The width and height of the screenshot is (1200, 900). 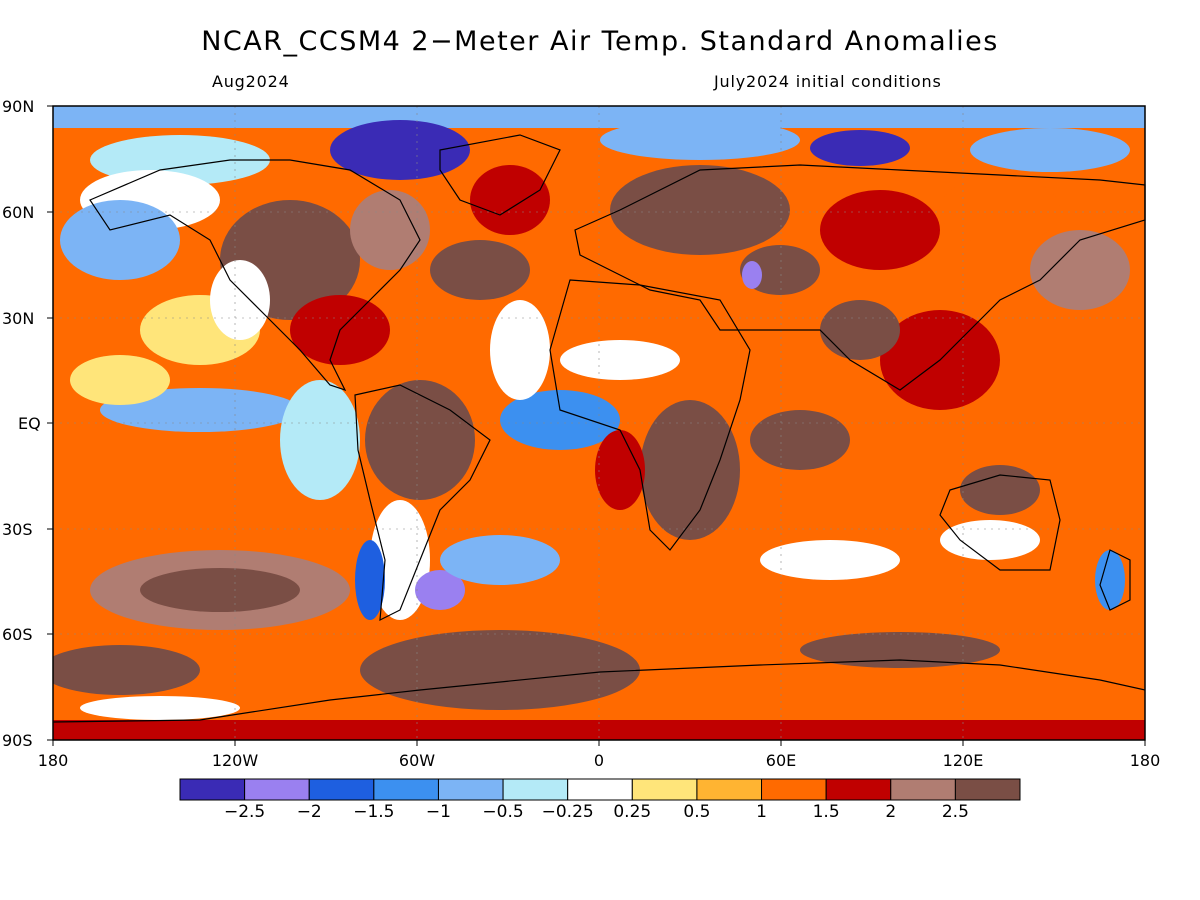 I want to click on lat-label: 30N, so click(x=18, y=318).